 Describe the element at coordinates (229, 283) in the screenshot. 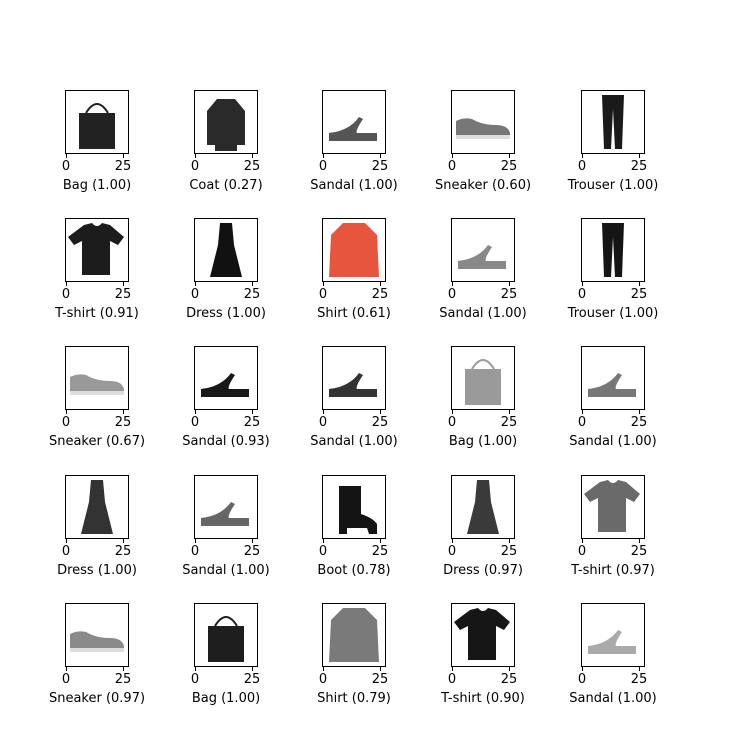

I see `grid-panel: 0 25 Dress (1.00)` at that location.